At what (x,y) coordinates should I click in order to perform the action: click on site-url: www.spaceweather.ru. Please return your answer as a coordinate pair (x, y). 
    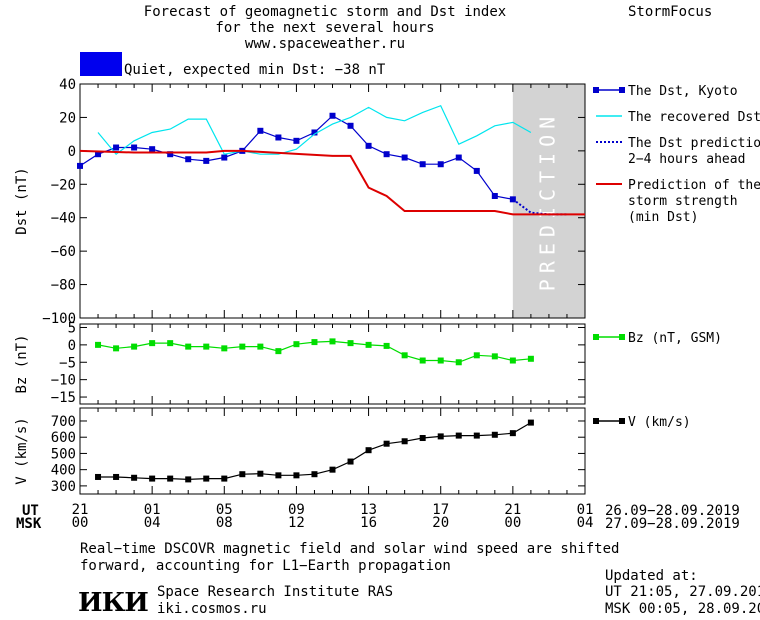
    Looking at the image, I should click on (325, 44).